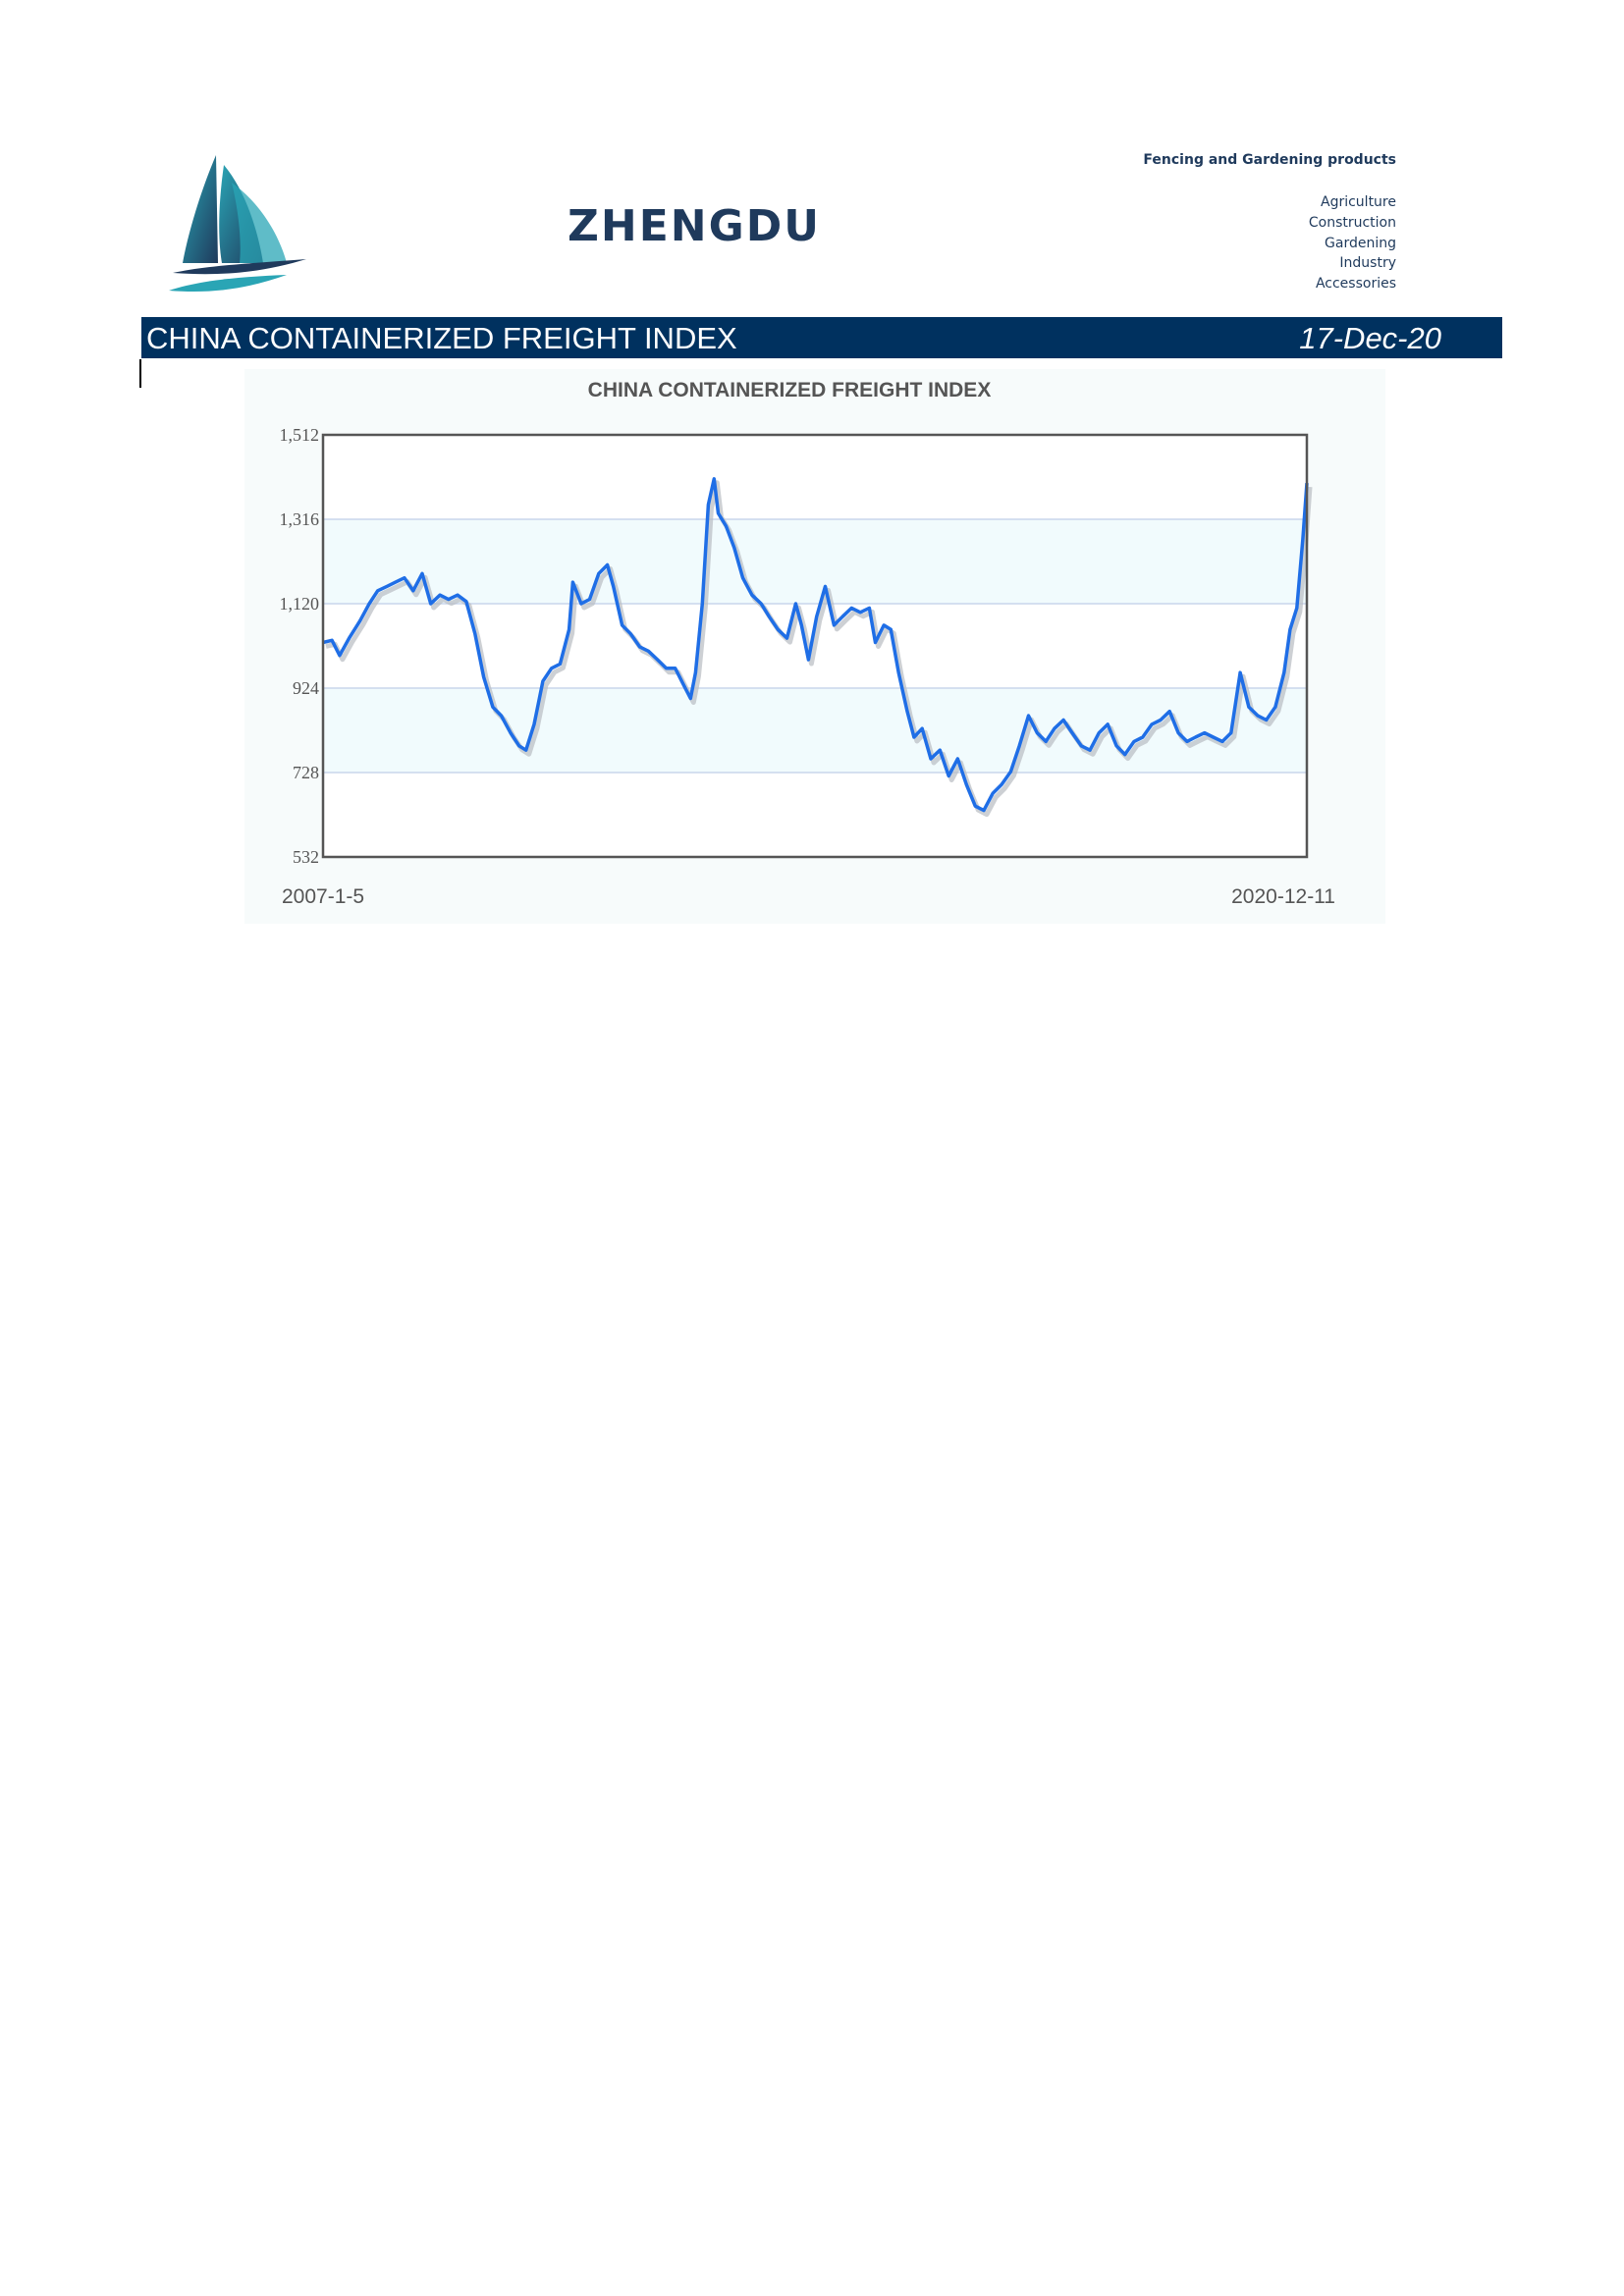 The width and height of the screenshot is (1624, 2296). What do you see at coordinates (694, 226) in the screenshot?
I see `brand-name: ZHENGDU` at bounding box center [694, 226].